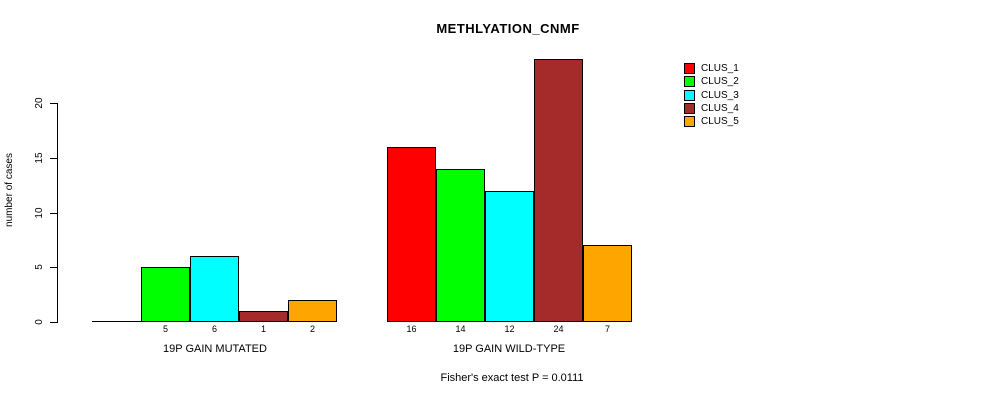 The image size is (990, 400). Describe the element at coordinates (9, 190) in the screenshot. I see `y-axis-label: number of cases` at that location.